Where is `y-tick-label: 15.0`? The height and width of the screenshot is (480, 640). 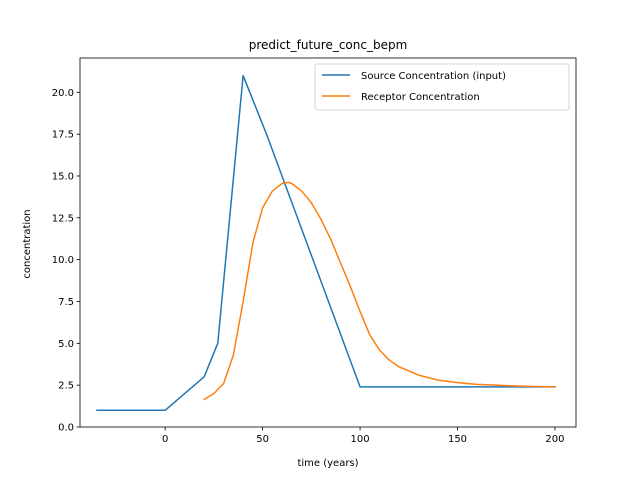
y-tick-label: 15.0 is located at coordinates (63, 176).